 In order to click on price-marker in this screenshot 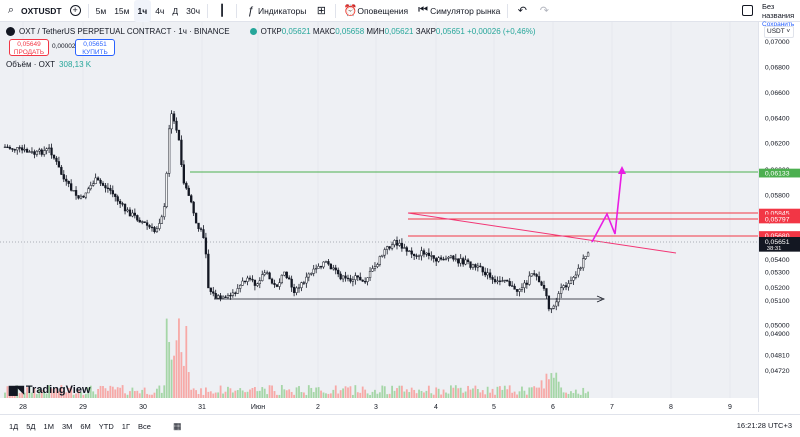, I will do `click(779, 219)`.